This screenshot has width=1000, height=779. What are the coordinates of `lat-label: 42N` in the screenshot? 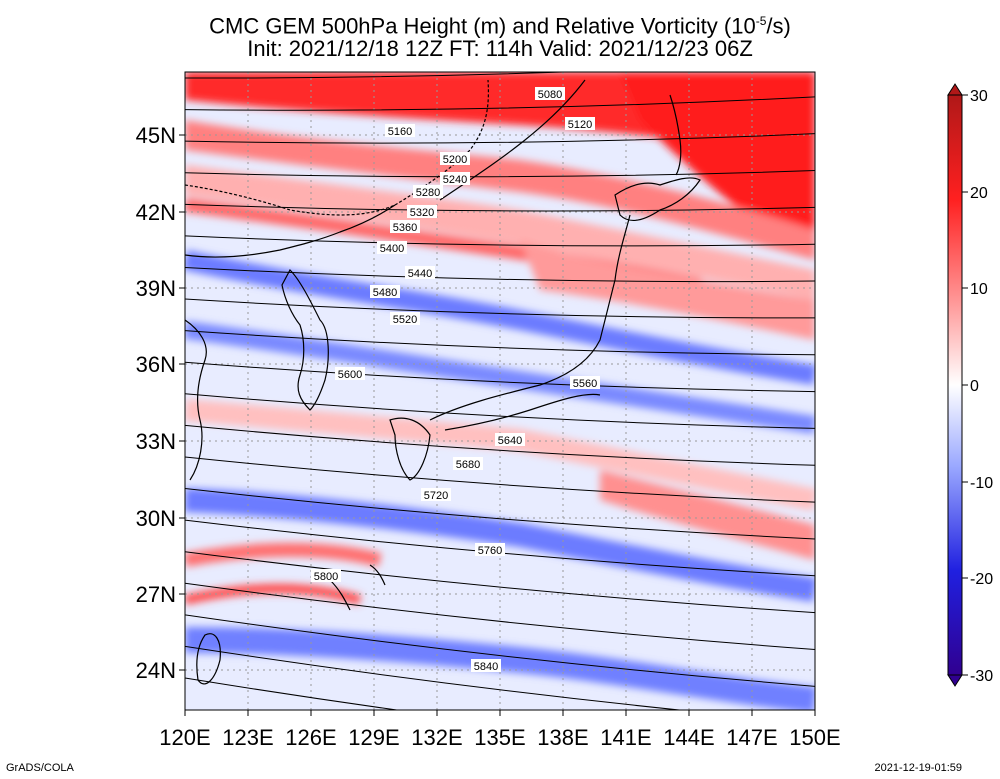 It's located at (156, 212).